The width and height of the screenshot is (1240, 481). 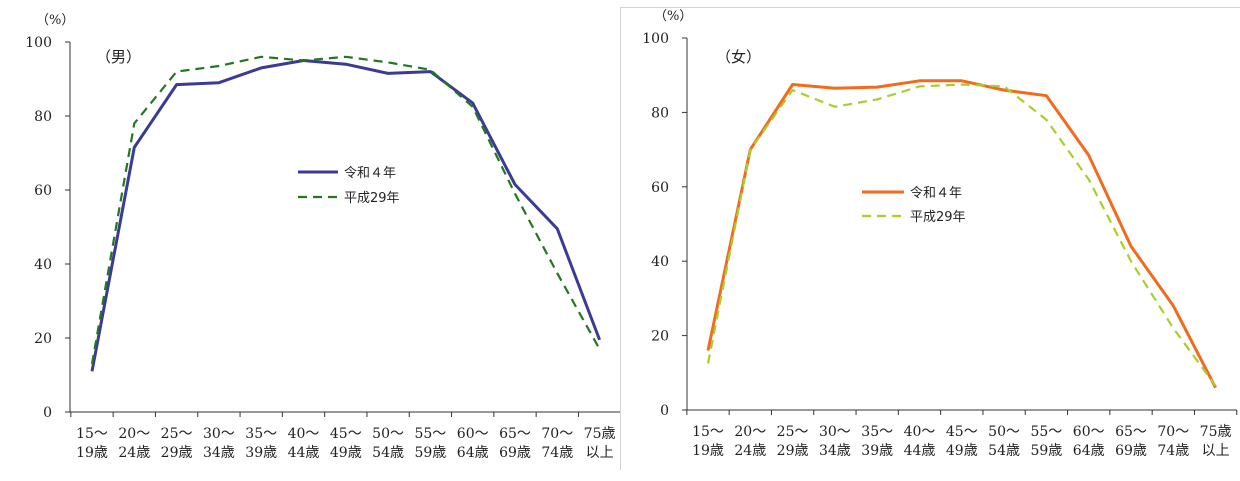 What do you see at coordinates (620, 239) in the screenshot?
I see `panel-divider` at bounding box center [620, 239].